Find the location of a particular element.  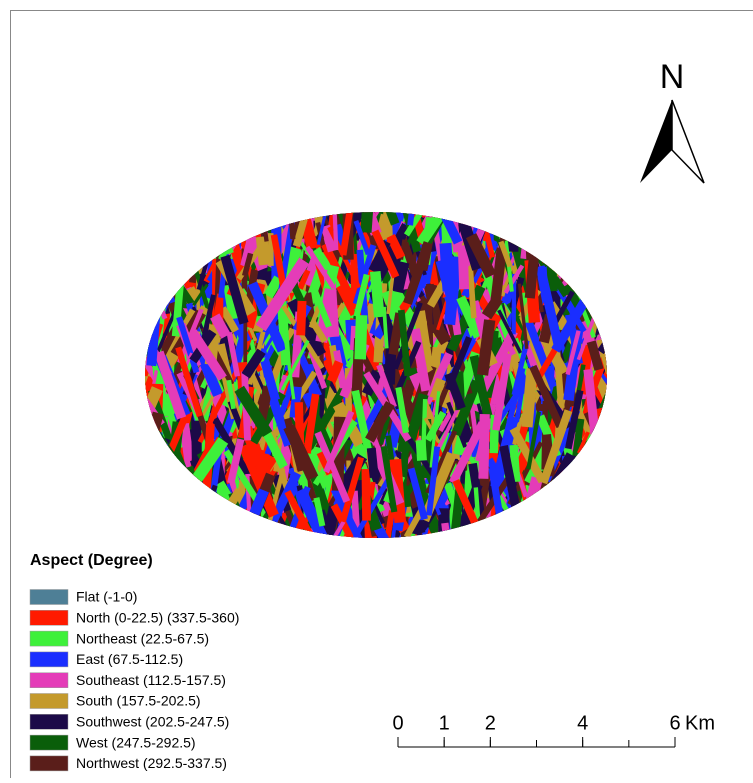

legend-label: Southwest (202.5-247.5) is located at coordinates (152, 722).